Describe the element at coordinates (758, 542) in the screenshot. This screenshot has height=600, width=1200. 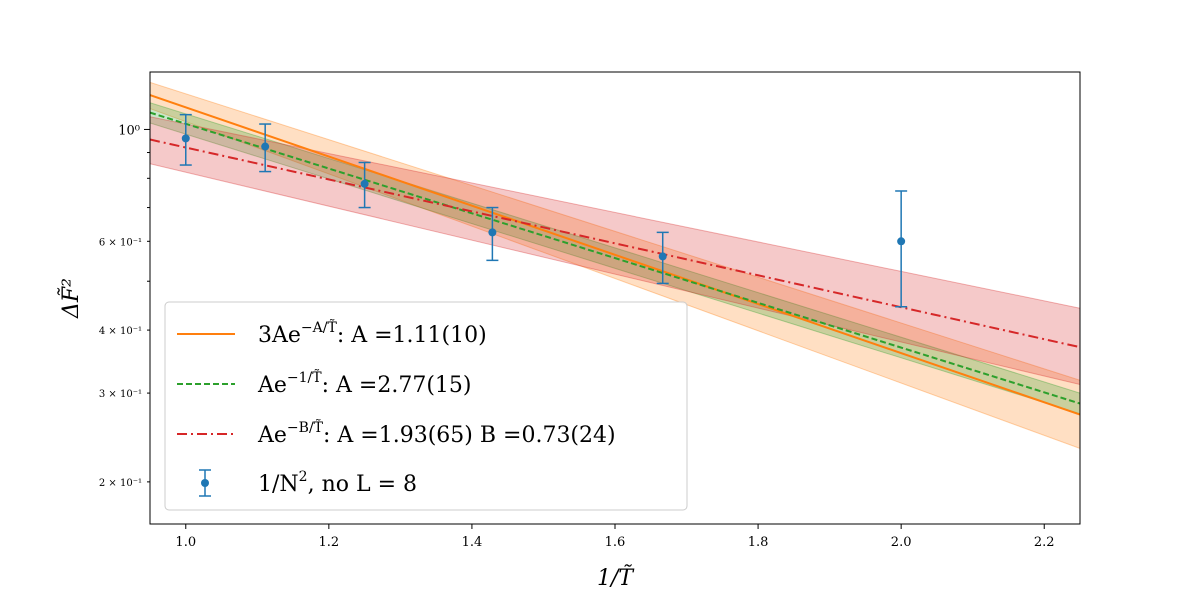
I see `x-tick-label: 1.8` at that location.